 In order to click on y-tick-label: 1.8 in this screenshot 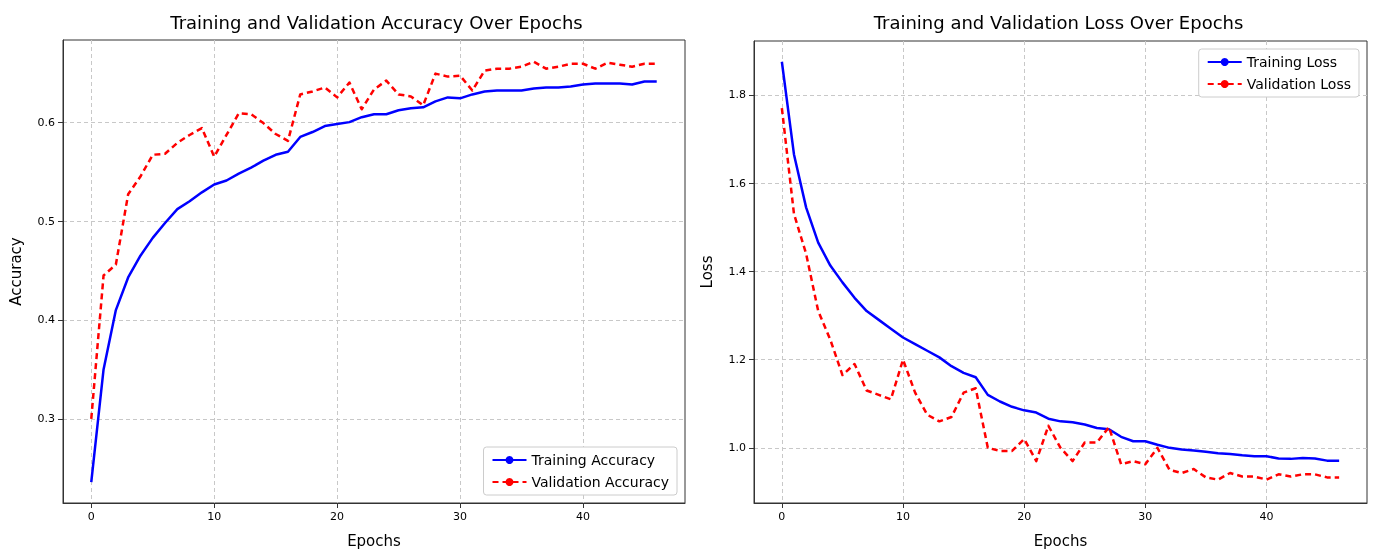, I will do `click(737, 95)`.